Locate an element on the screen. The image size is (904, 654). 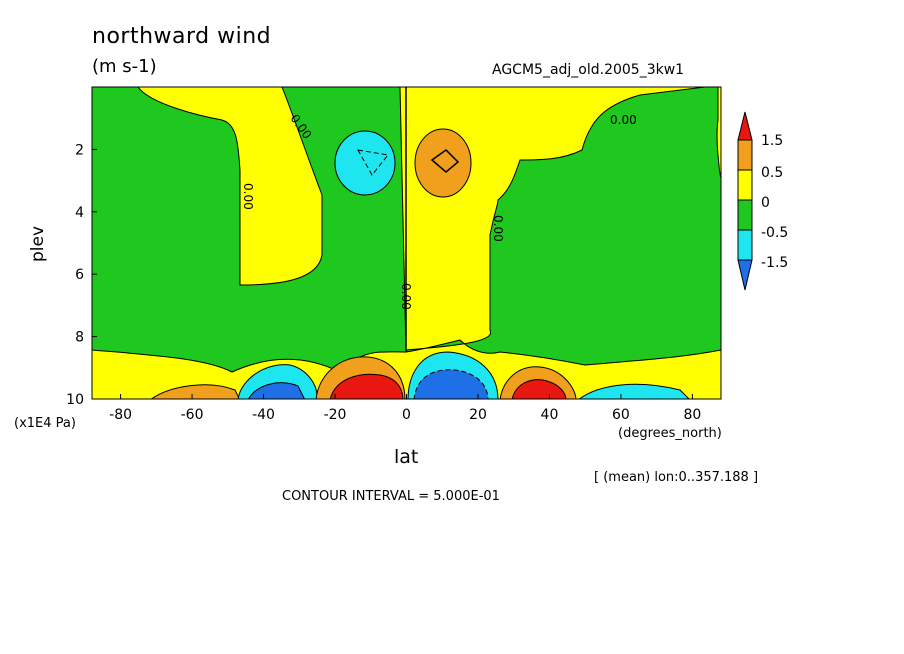
average-note: [ (mean) lon:0..357.188 ] is located at coordinates (676, 477).